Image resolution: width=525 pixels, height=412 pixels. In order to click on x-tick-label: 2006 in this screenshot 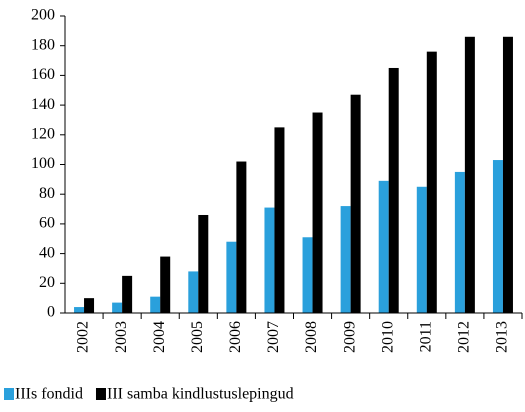, I will do `click(235, 337)`.